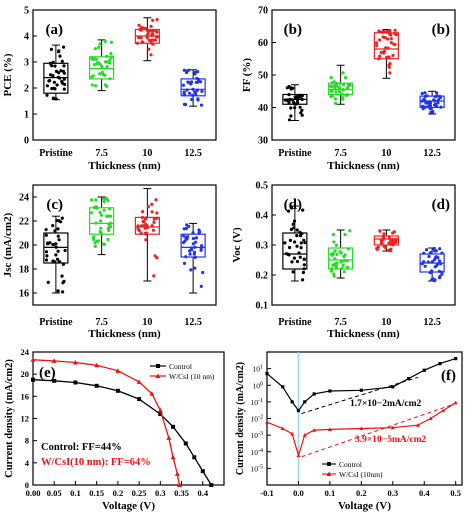  What do you see at coordinates (75, 493) in the screenshot?
I see `x-tick-label: 0.1` at bounding box center [75, 493].